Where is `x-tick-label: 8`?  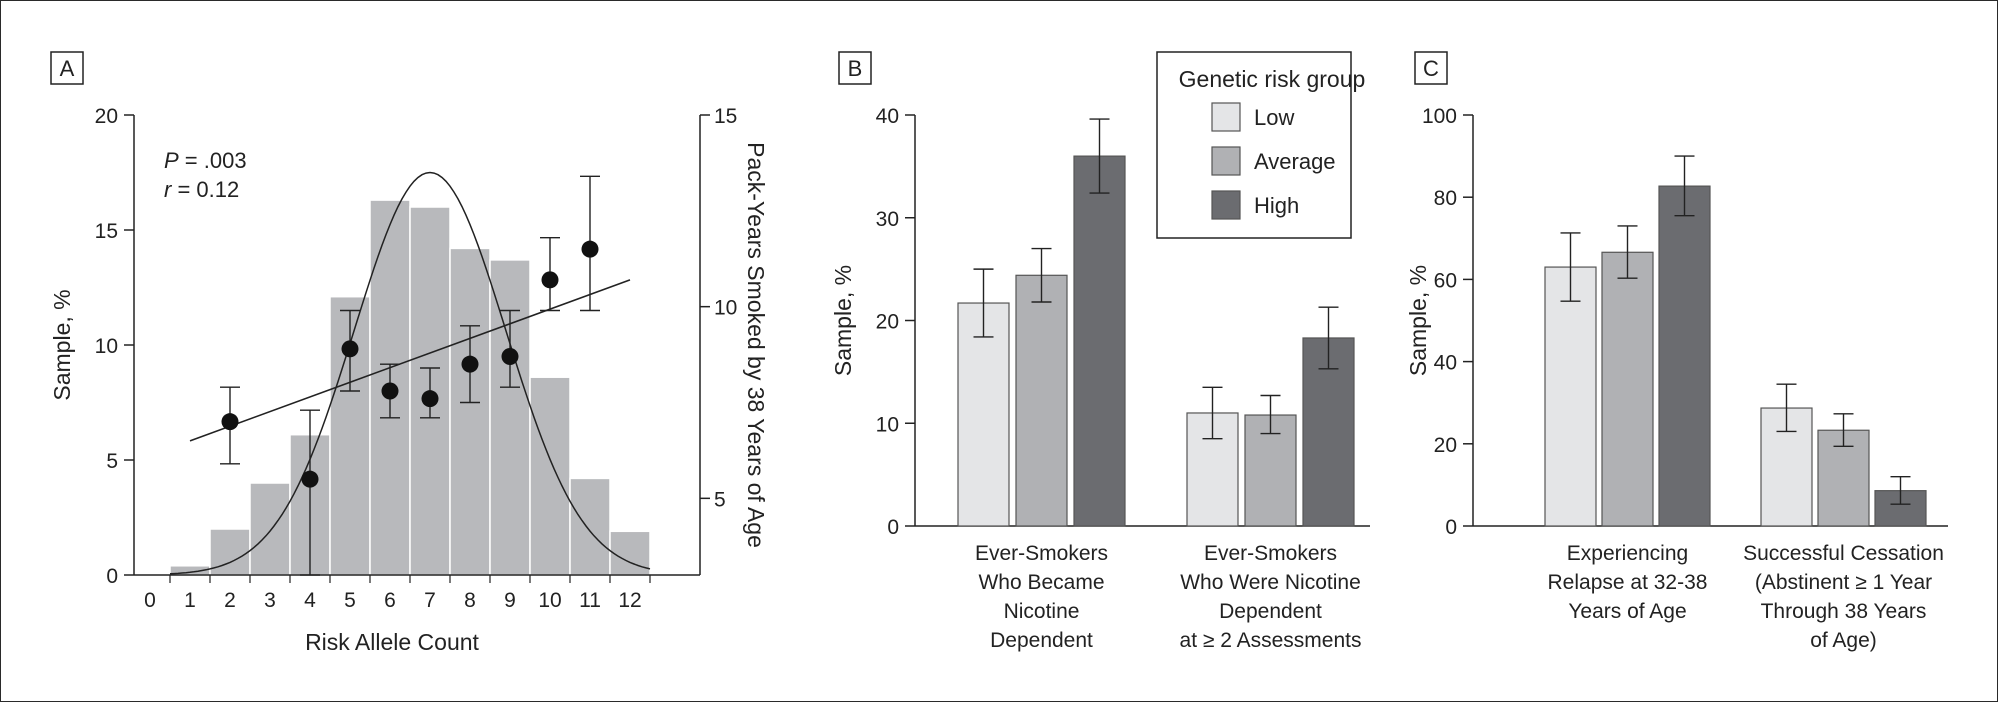 x-tick-label: 8 is located at coordinates (470, 600).